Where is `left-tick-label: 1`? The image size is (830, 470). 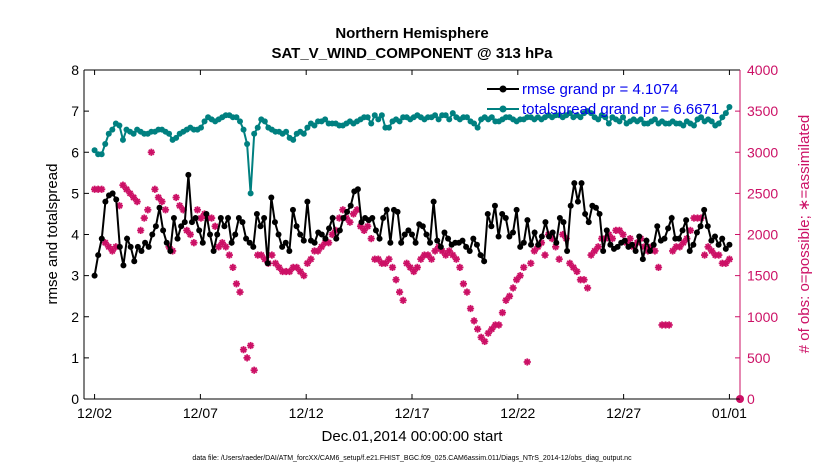 left-tick-label: 1 is located at coordinates (75, 358).